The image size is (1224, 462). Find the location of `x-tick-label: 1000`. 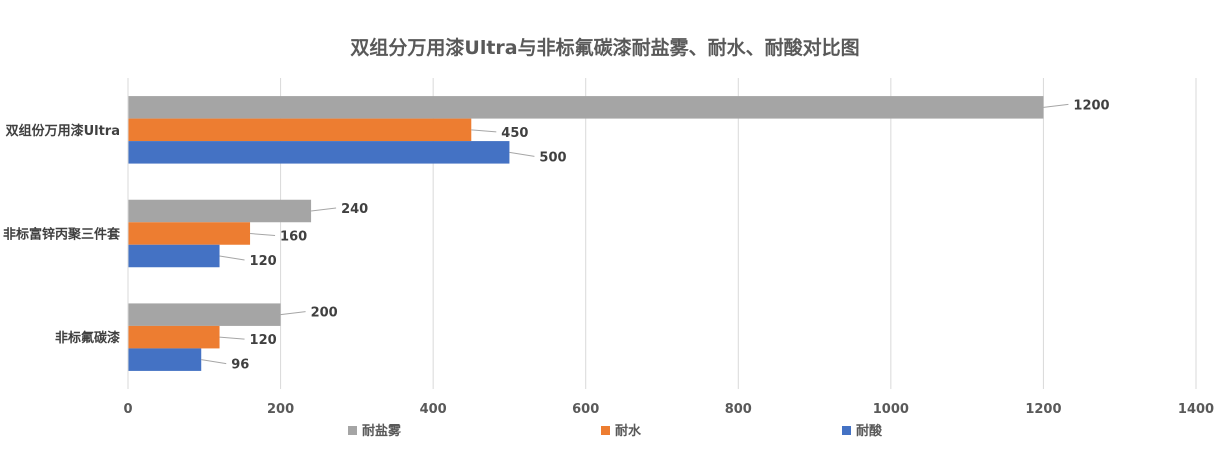

x-tick-label: 1000 is located at coordinates (891, 409).